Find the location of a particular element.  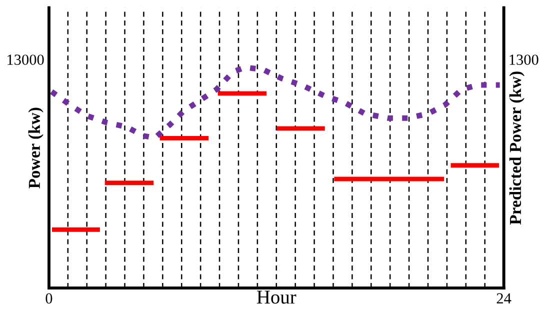

x-tick-label: 24 is located at coordinates (504, 298).